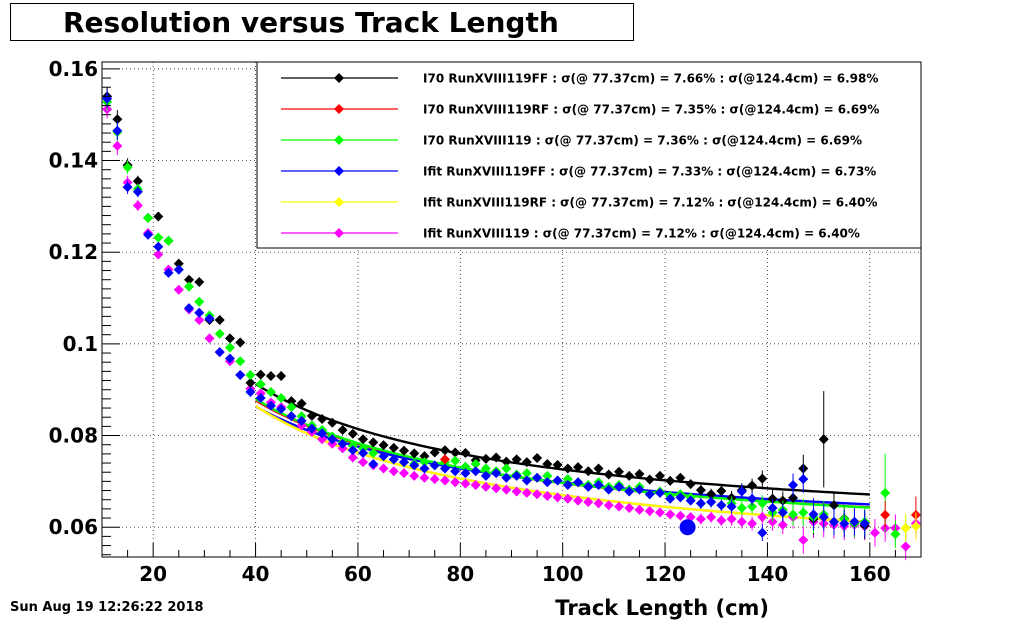 This screenshot has width=1025, height=622. Describe the element at coordinates (322, 22) in the screenshot. I see `chart-title: Resolution versus Track Length` at that location.